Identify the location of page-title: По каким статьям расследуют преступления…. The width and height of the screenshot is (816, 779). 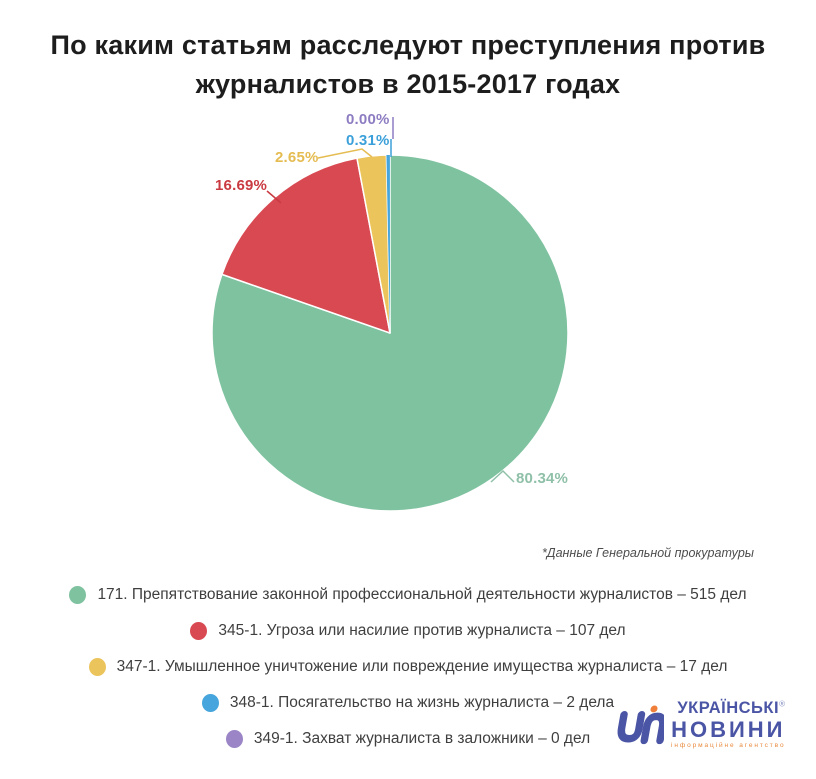
(408, 65).